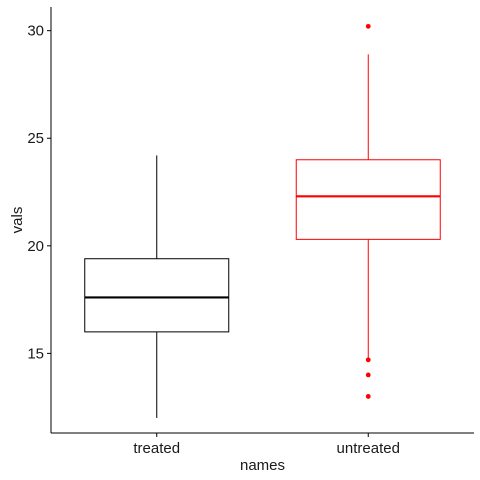  Describe the element at coordinates (35, 31) in the screenshot. I see `y-tick-label: 30` at that location.